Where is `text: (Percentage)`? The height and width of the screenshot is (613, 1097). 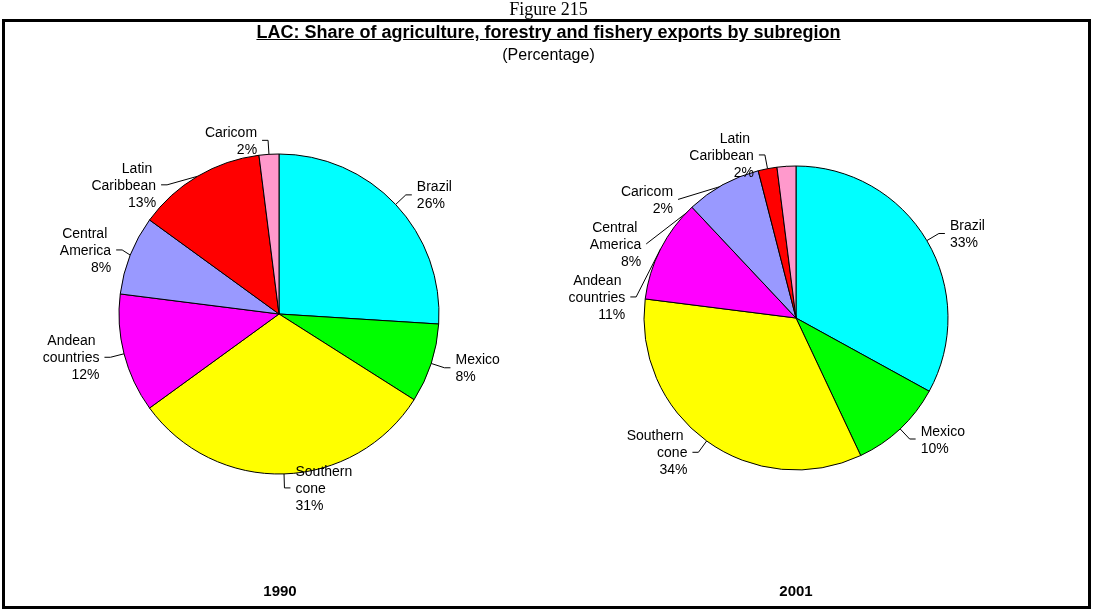
text: (Percentage) is located at coordinates (548, 55).